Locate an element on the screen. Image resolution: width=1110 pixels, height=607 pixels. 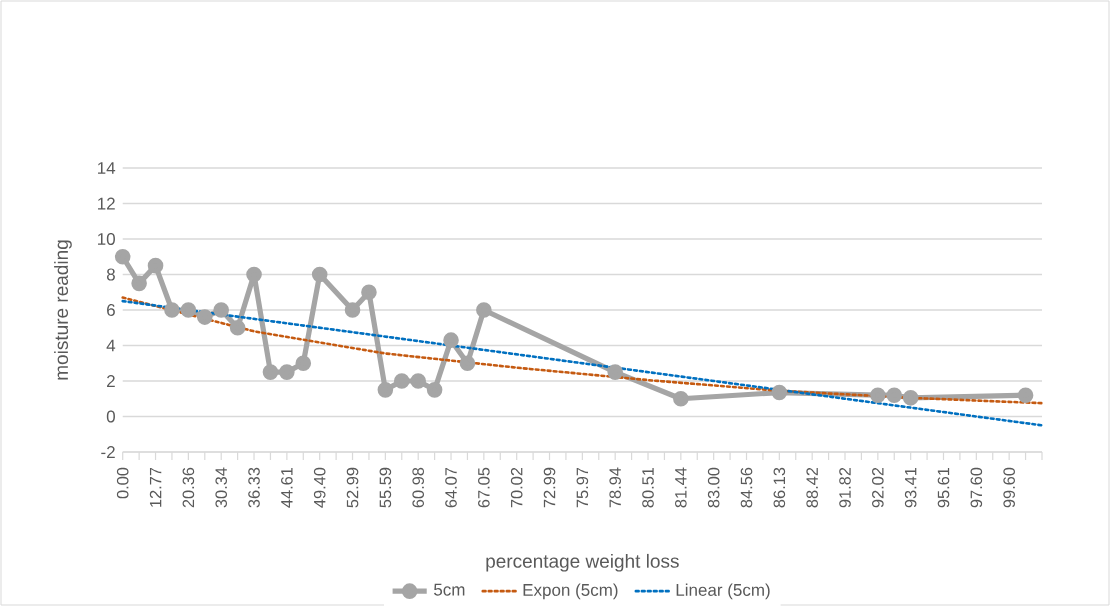
x-tick-label: 0.00 is located at coordinates (122, 483).